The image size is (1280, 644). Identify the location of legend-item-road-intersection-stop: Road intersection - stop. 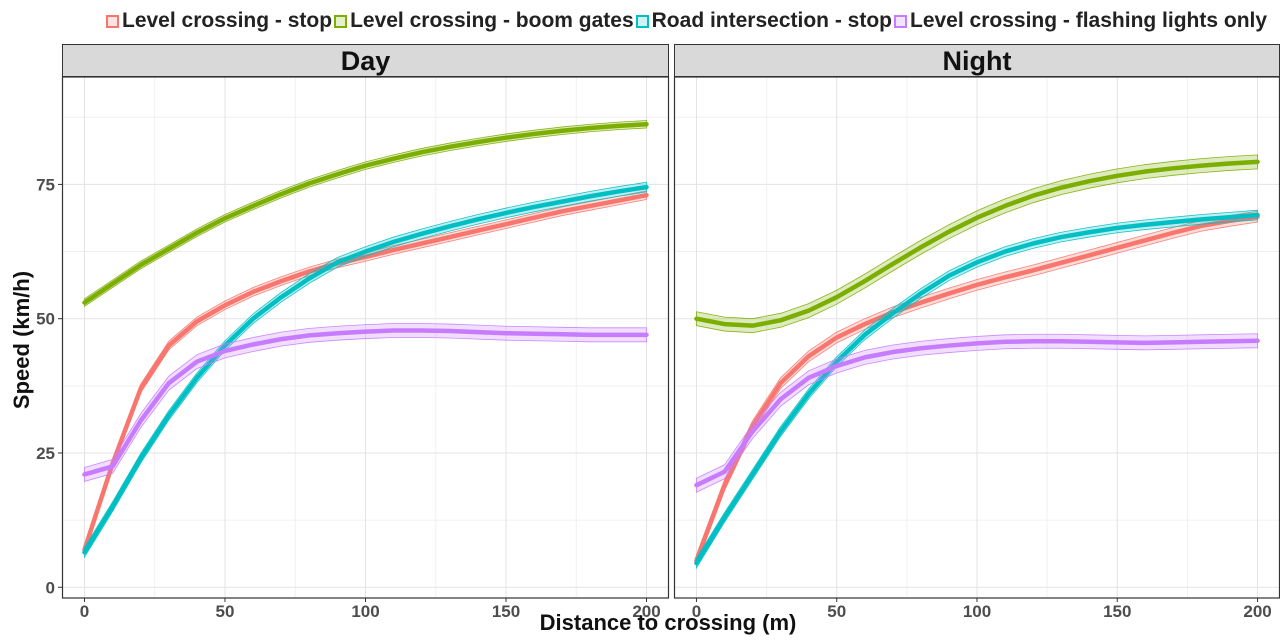
(763, 21).